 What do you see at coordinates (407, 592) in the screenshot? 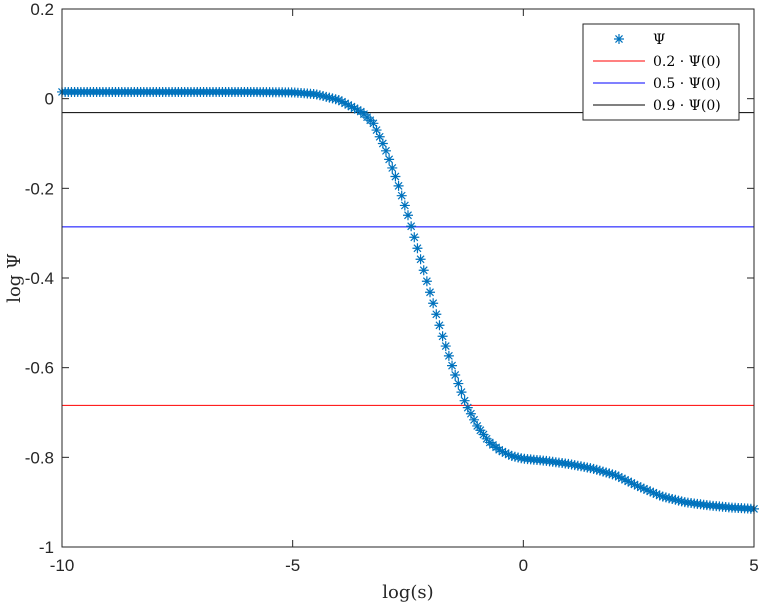
I see `x-axis-label: log(s)` at bounding box center [407, 592].